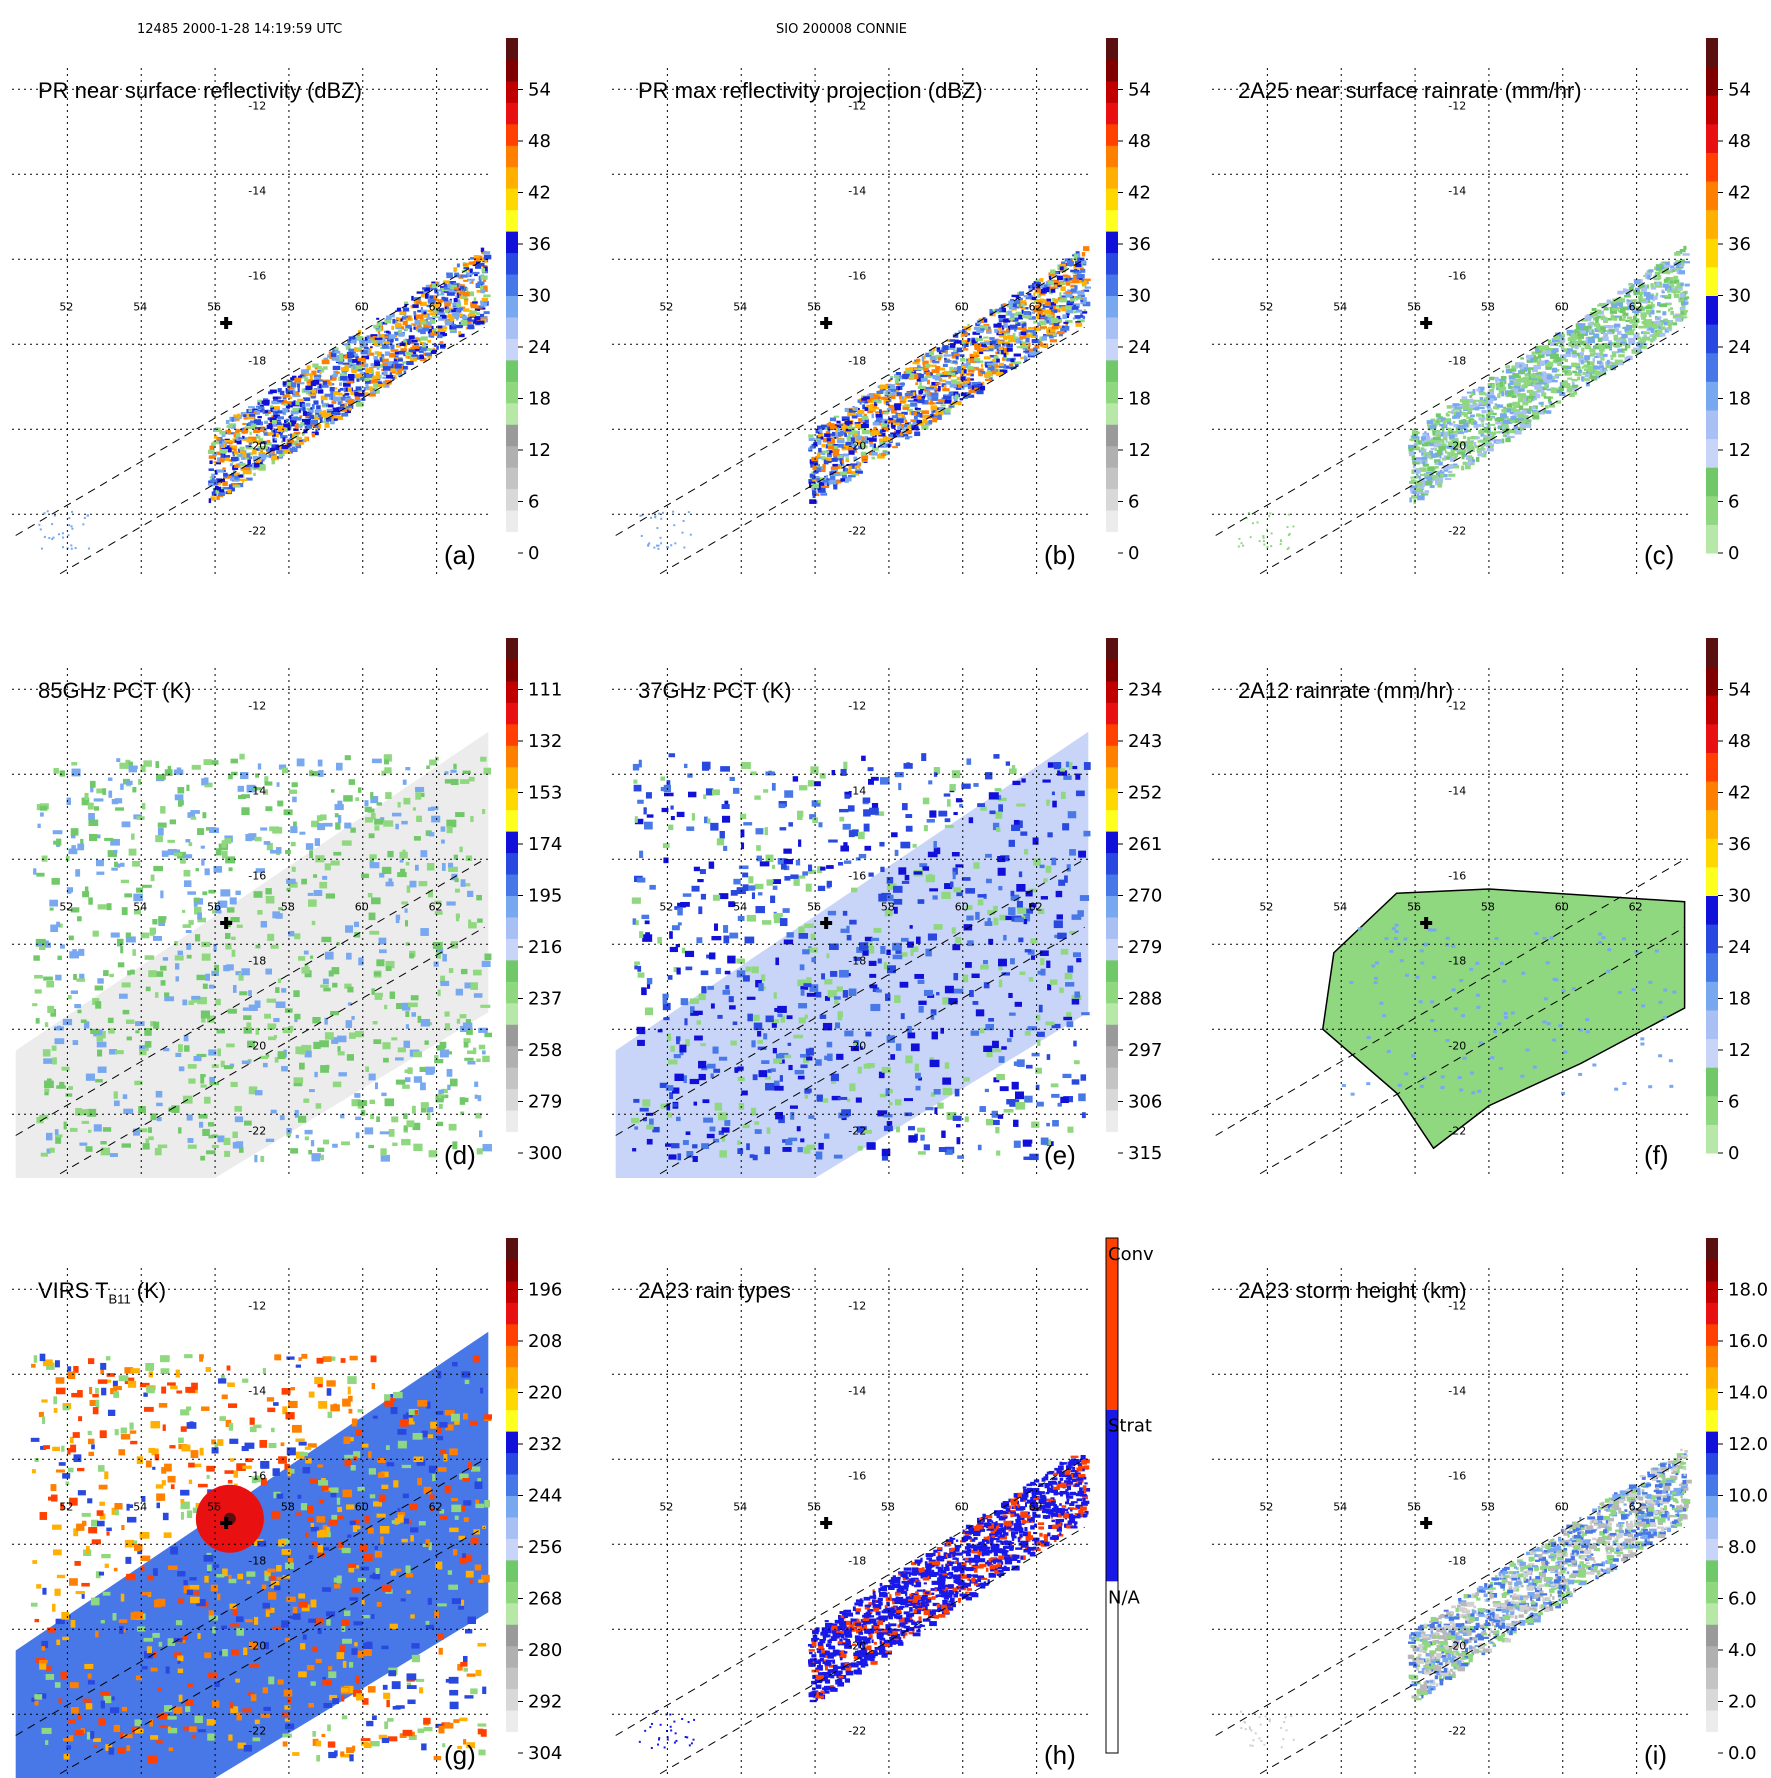  I want to click on lon-tick-label: 60, so click(1562, 306).